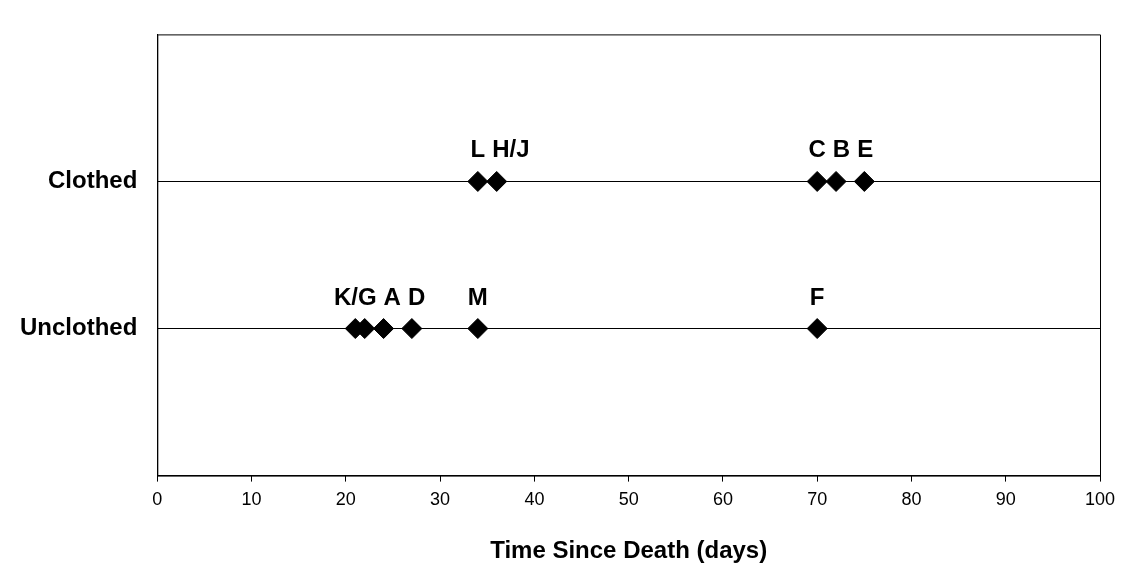 The width and height of the screenshot is (1143, 580). Describe the element at coordinates (79, 327) in the screenshot. I see `y-tick-label: Unclothed` at that location.